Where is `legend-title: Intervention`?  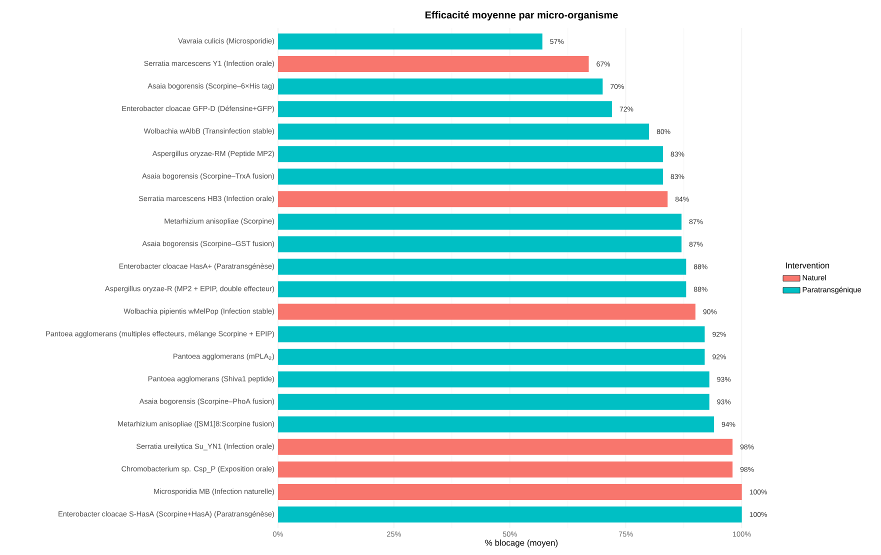
legend-title: Intervention is located at coordinates (808, 265).